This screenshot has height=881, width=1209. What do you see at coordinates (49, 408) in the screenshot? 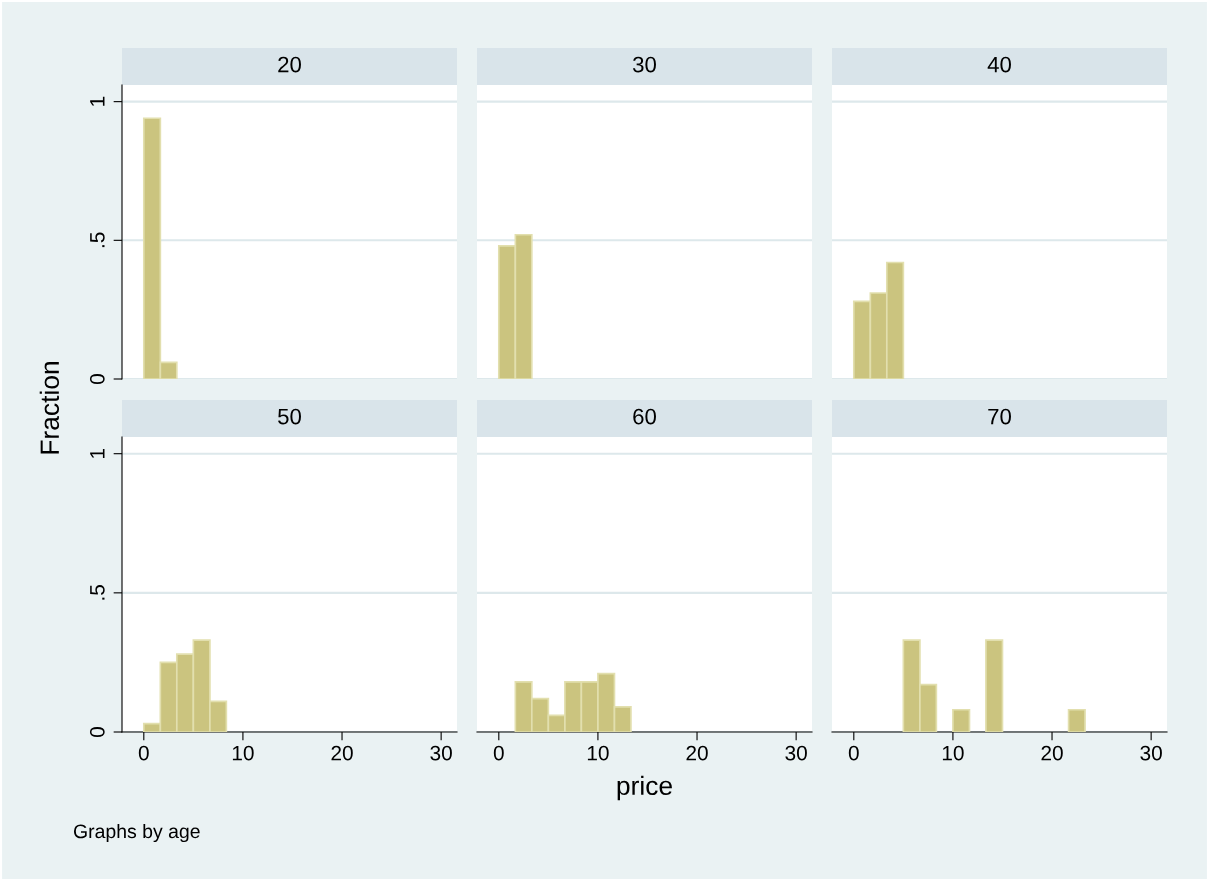
I see `y-axis-title: Fraction` at bounding box center [49, 408].